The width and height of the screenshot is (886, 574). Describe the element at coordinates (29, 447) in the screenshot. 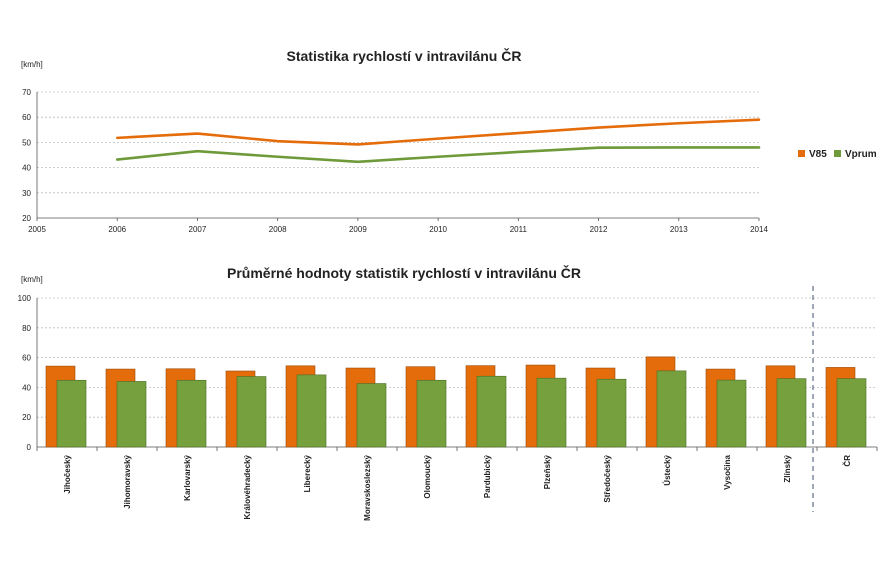

I see `bar-chart-y-tick-label: 0` at that location.